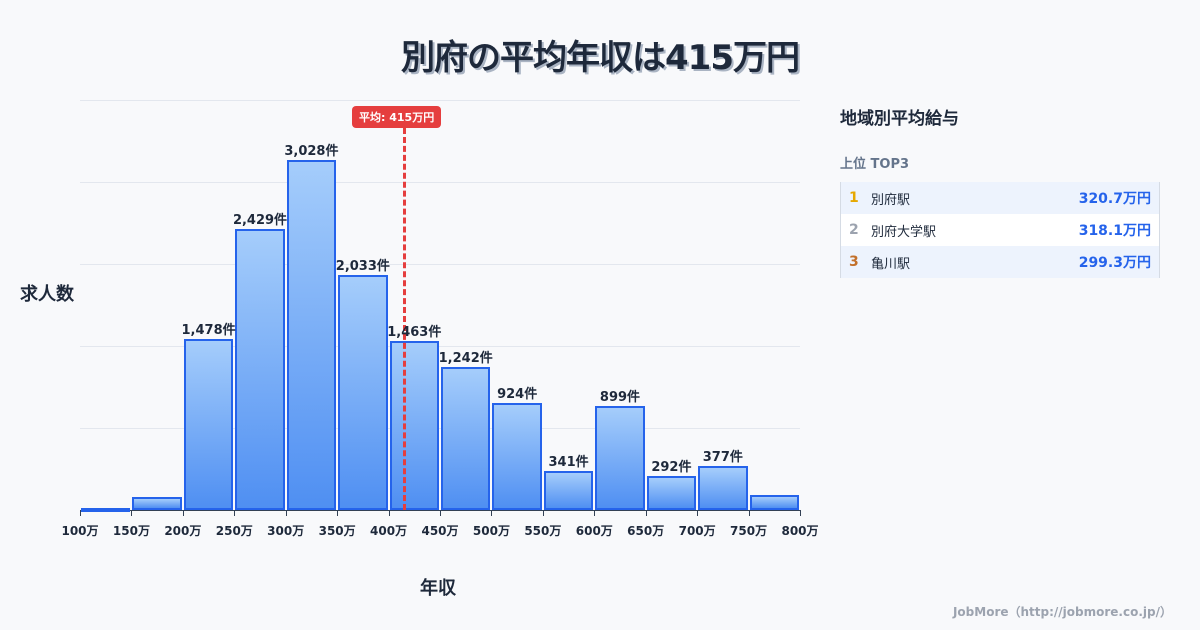 The height and width of the screenshot is (630, 1200). I want to click on rank-number: 2, so click(854, 230).